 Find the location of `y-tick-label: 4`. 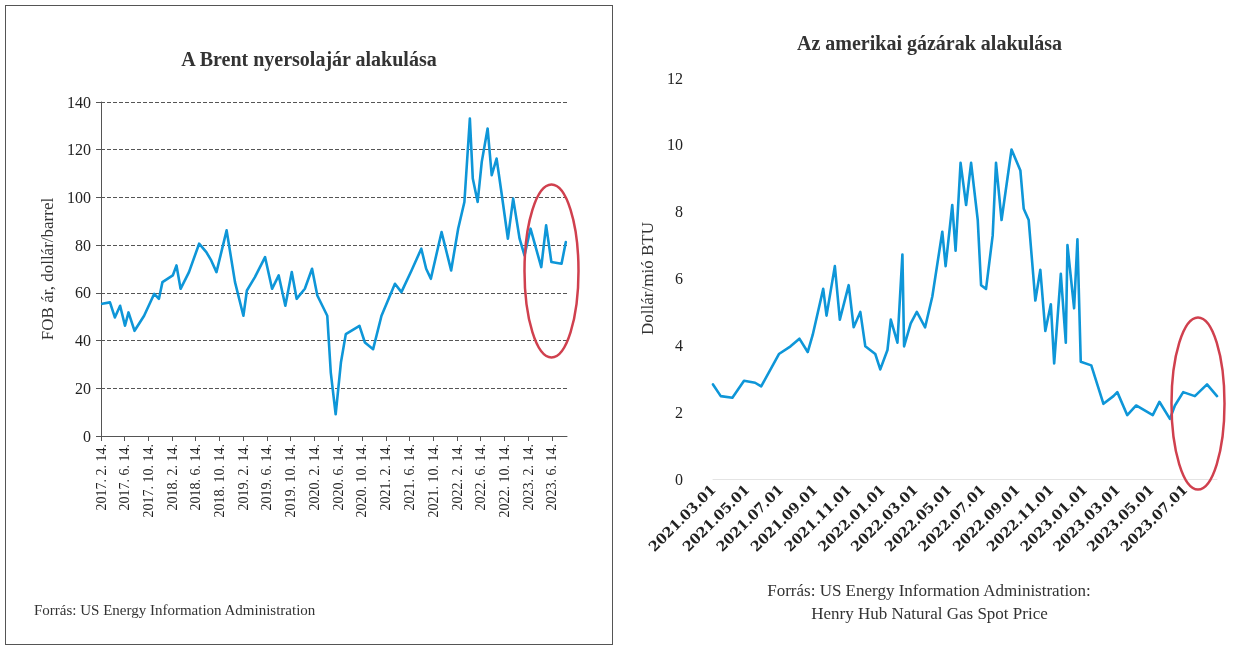

y-tick-label: 4 is located at coordinates (679, 345).